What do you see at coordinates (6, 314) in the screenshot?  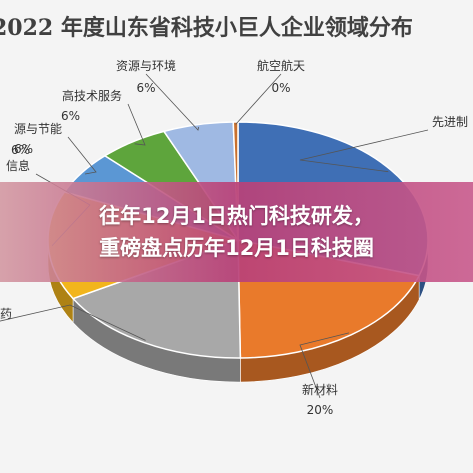 I see `slice-name-label-2: 药` at bounding box center [6, 314].